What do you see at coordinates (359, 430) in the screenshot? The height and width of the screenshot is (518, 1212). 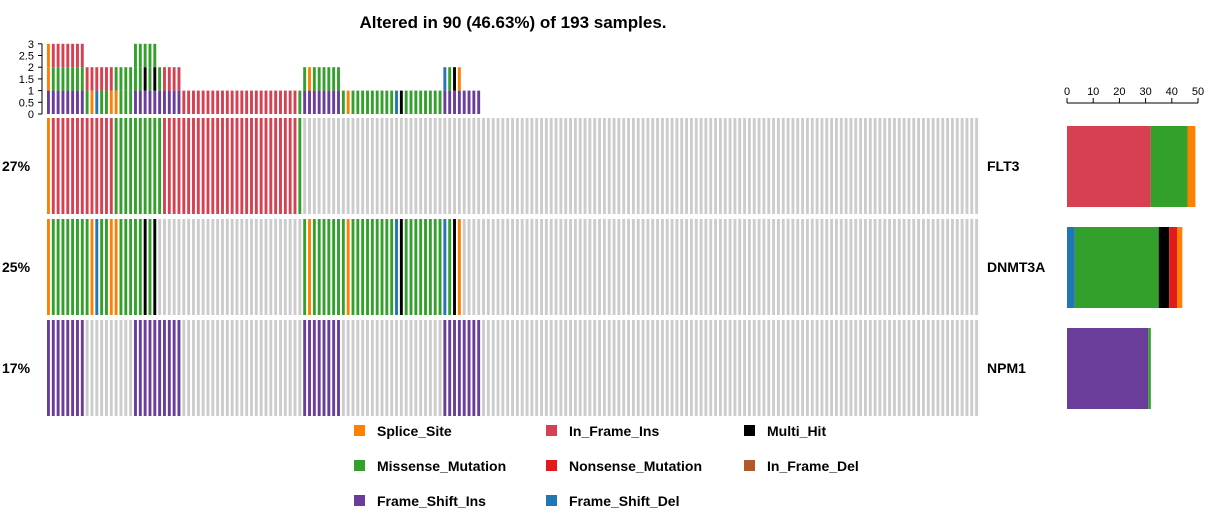 I see `legend-swatch-splice_site` at bounding box center [359, 430].